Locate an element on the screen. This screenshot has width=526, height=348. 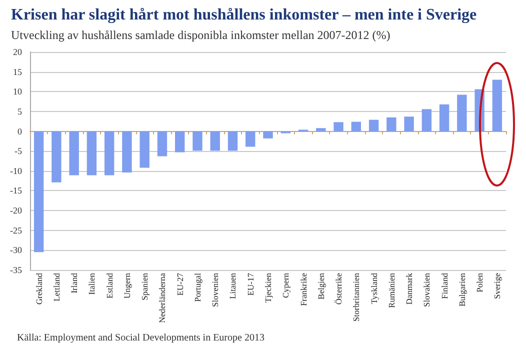
x-tick-label: Portugal is located at coordinates (197, 287).